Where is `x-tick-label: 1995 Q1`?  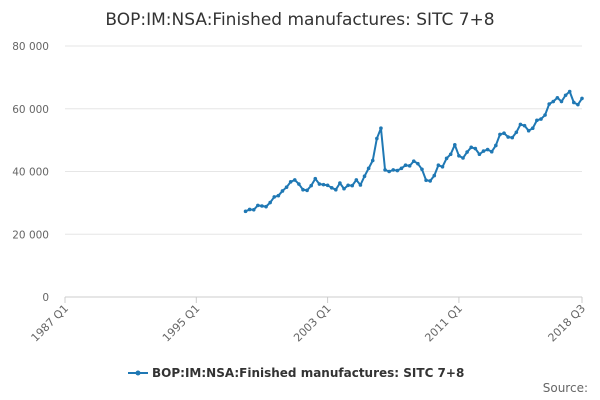 x-tick-label: 1995 Q1 is located at coordinates (181, 323).